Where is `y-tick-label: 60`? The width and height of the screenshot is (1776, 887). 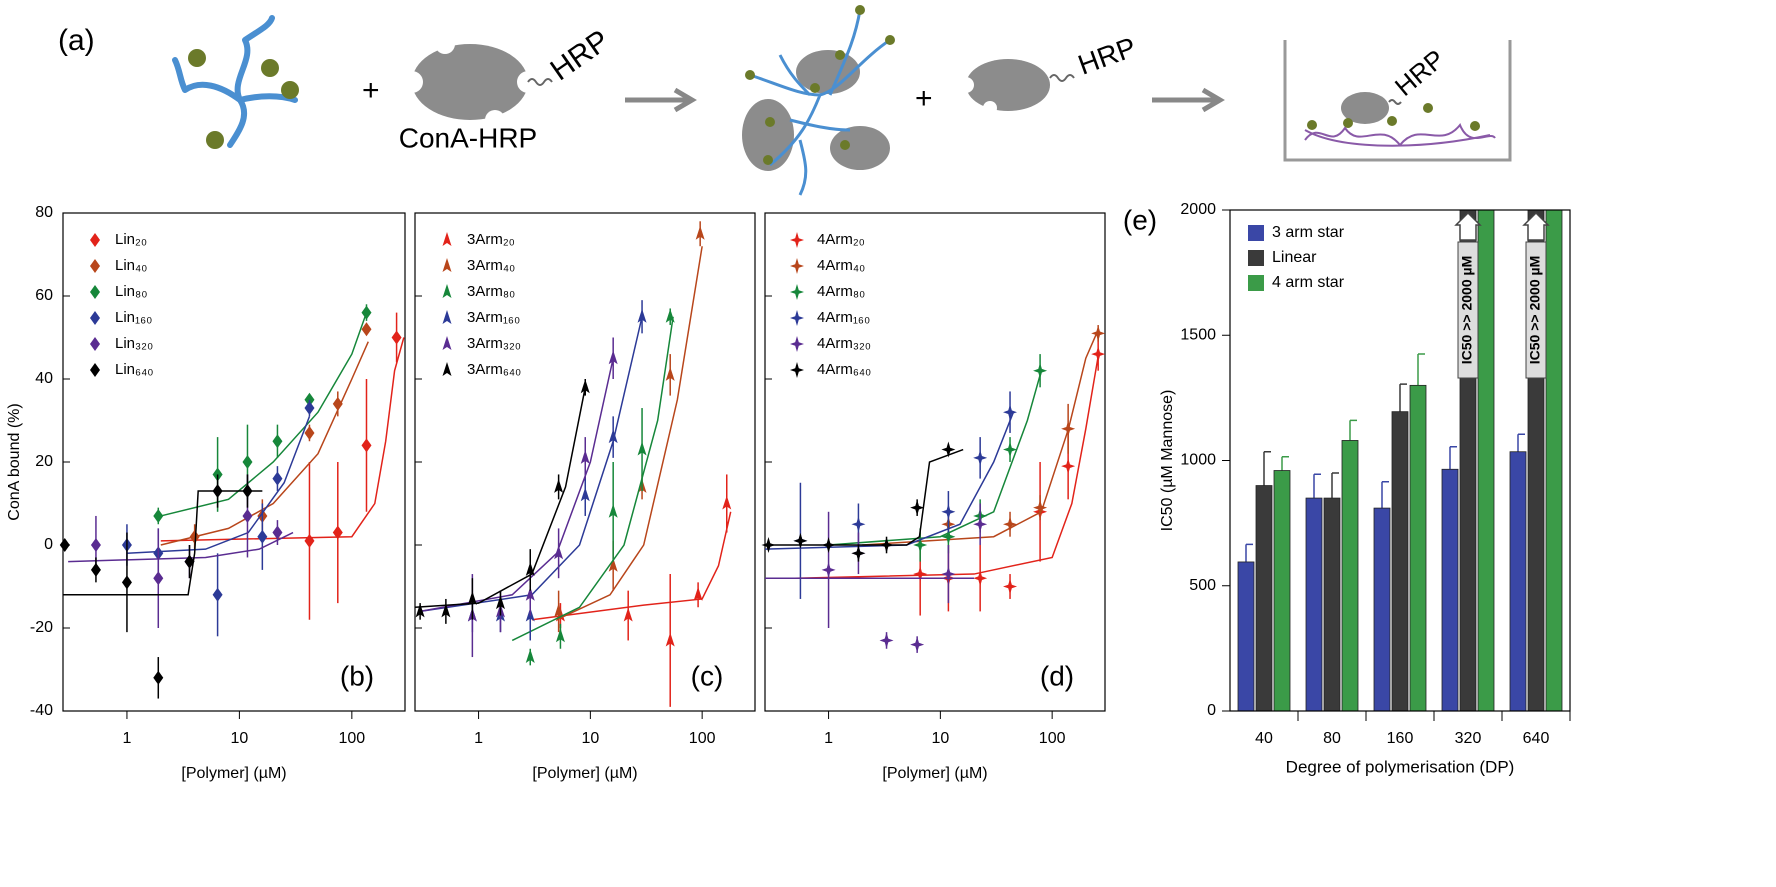 y-tick-label: 60 is located at coordinates (44, 295).